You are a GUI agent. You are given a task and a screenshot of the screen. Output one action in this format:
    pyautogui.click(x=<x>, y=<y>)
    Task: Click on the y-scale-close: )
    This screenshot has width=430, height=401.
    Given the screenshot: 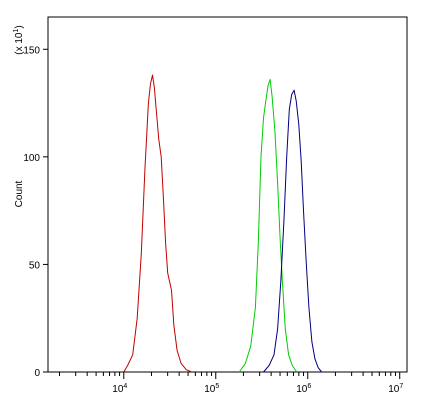 What is the action you would take?
    pyautogui.click(x=19, y=26)
    